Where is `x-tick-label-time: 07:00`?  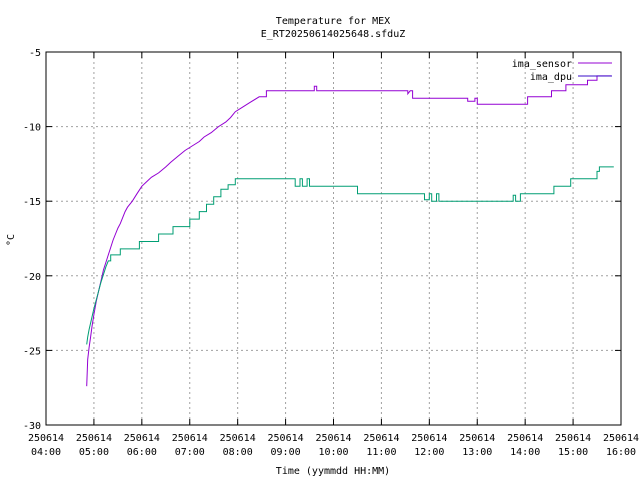 x-tick-label-time: 07:00 is located at coordinates (190, 452).